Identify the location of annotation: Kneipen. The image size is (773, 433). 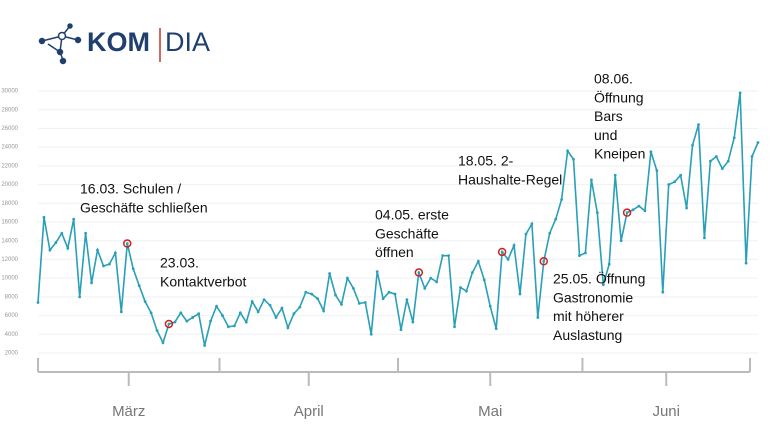
(619, 154).